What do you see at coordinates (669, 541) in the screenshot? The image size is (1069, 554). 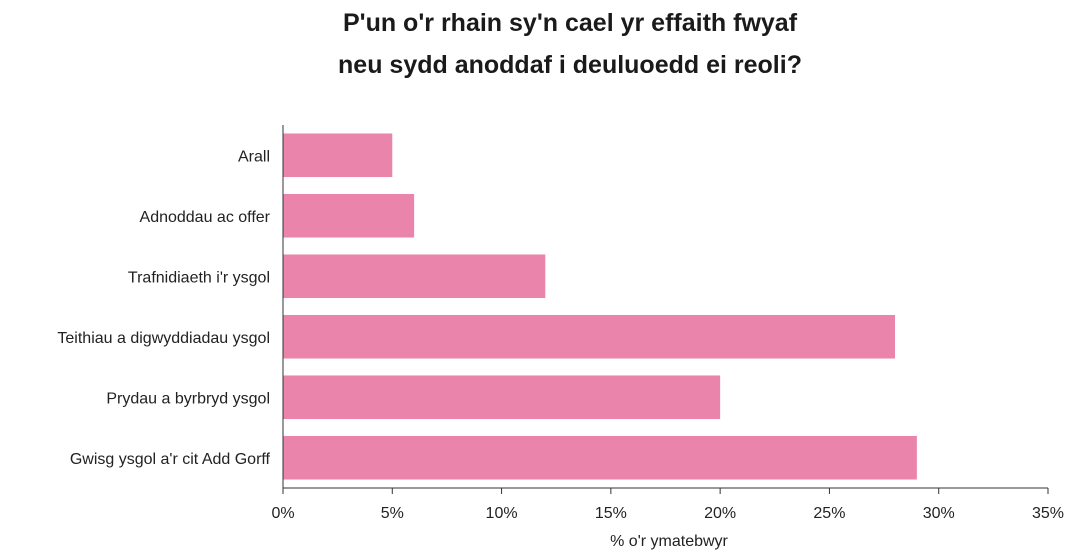 I see `x-axis-title: % o'r ymatebwyr` at bounding box center [669, 541].